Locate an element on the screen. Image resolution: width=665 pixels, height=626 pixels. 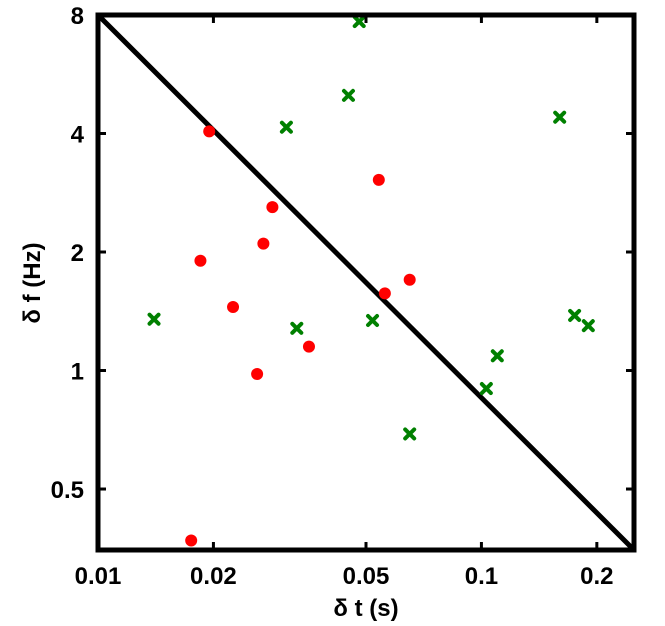
x-tick-label: 0.1 is located at coordinates (481, 576).